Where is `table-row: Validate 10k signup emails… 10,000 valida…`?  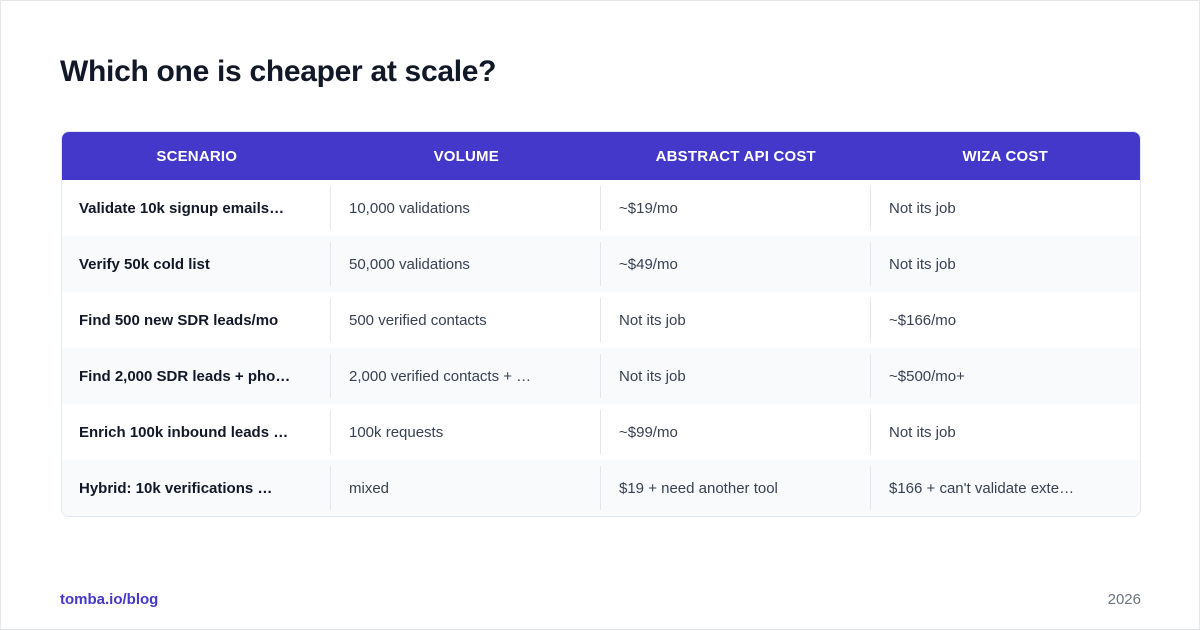 table-row: Validate 10k signup emails… 10,000 valida… is located at coordinates (601, 208).